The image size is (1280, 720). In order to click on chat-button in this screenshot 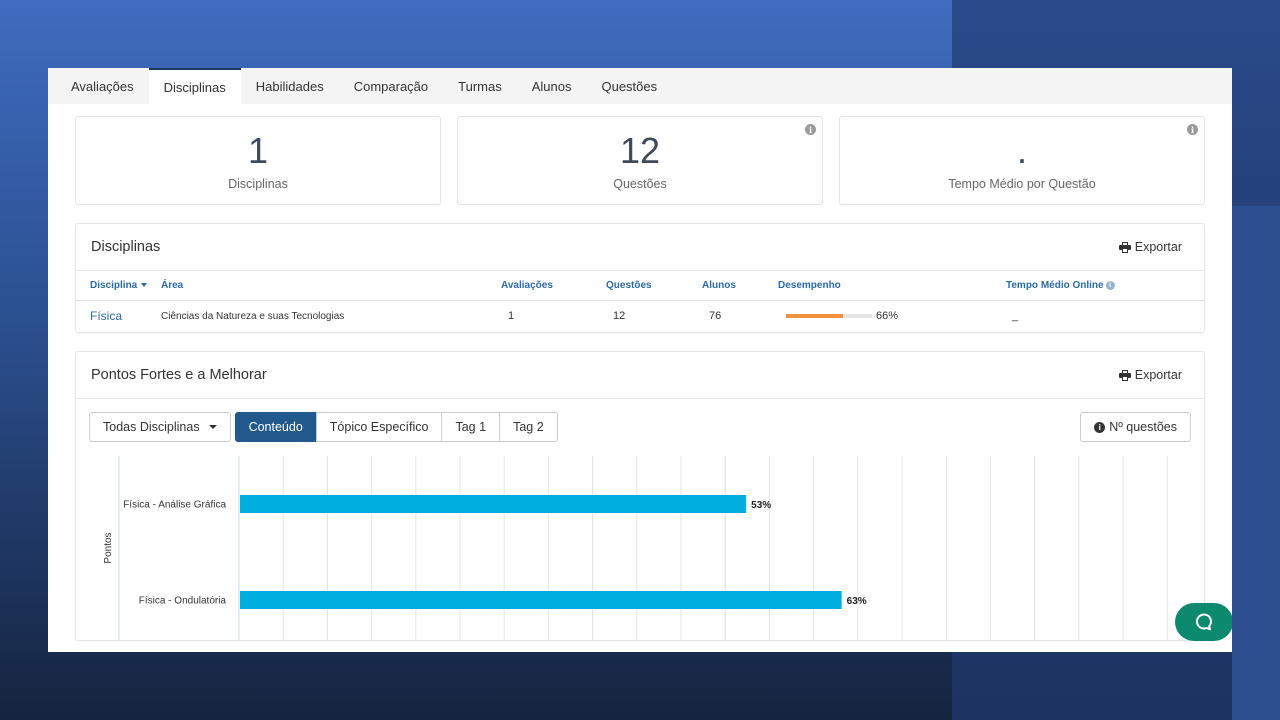, I will do `click(1203, 622)`.